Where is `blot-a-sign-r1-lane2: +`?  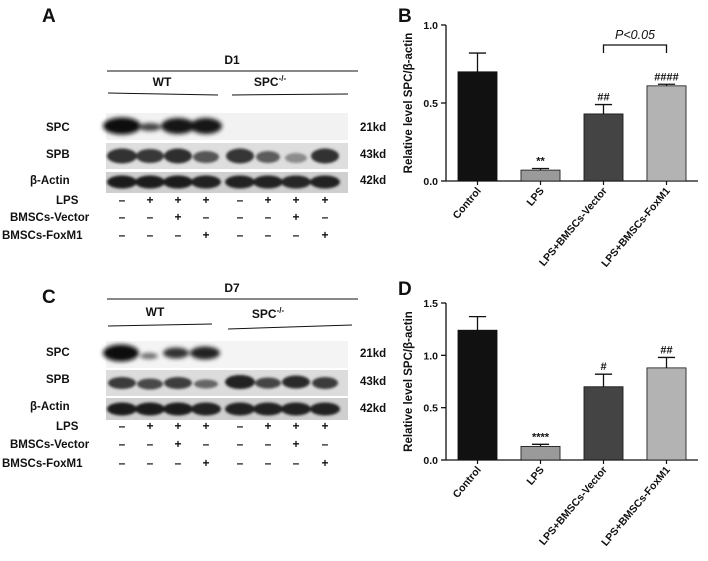 blot-a-sign-r1-lane2: + is located at coordinates (149, 200).